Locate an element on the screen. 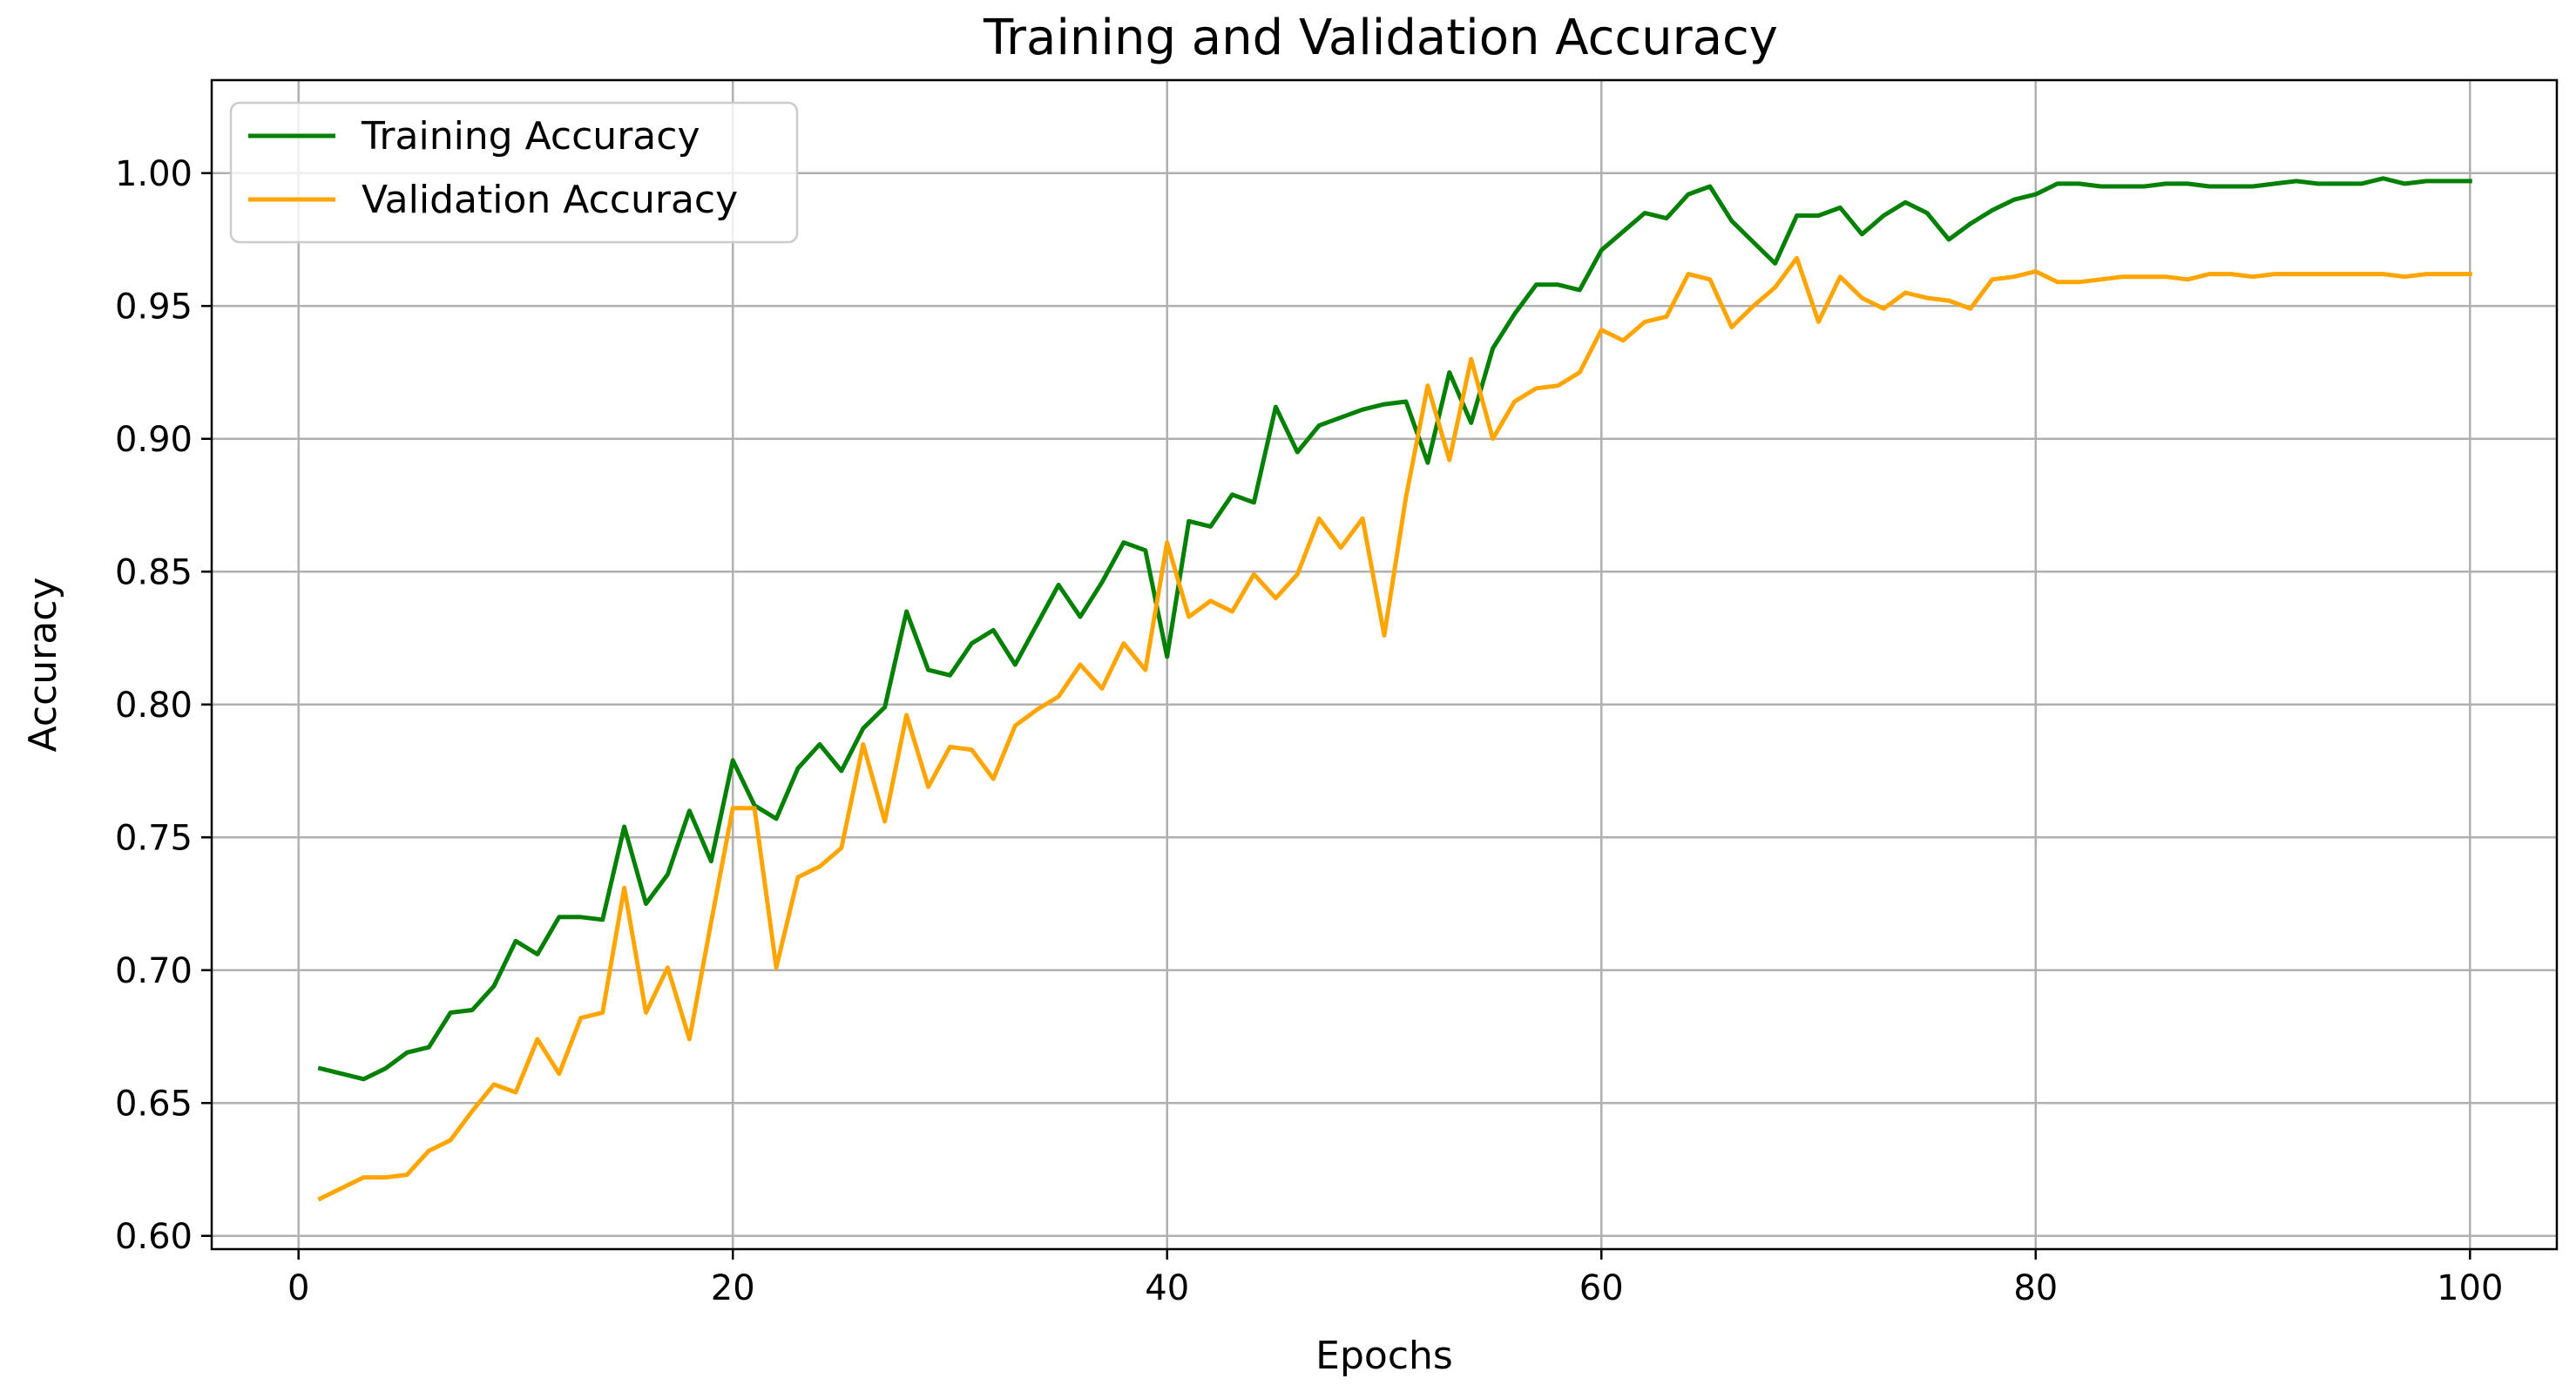 The width and height of the screenshot is (2576, 1392). legend-label-training: Training Accuracy is located at coordinates (530, 136).